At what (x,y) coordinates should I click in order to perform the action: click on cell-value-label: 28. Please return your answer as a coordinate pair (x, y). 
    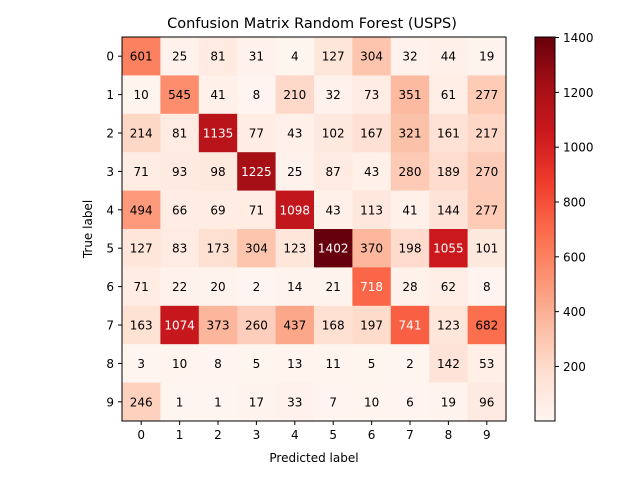
    Looking at the image, I should click on (409, 287).